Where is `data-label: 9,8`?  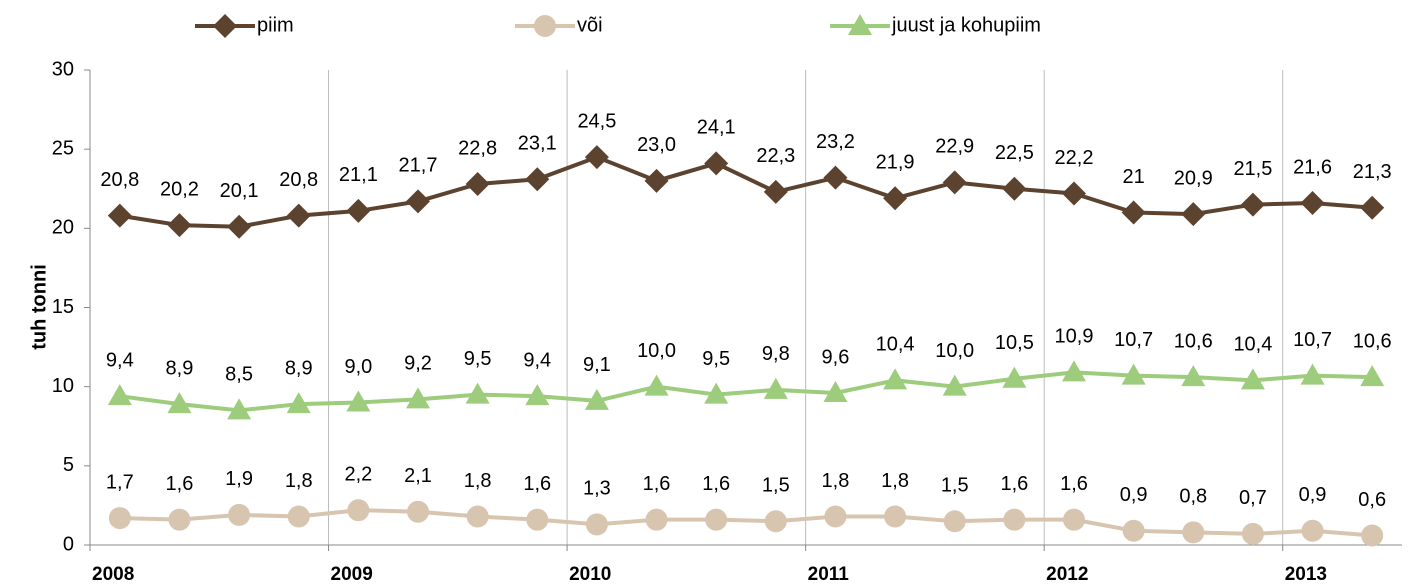 data-label: 9,8 is located at coordinates (776, 354).